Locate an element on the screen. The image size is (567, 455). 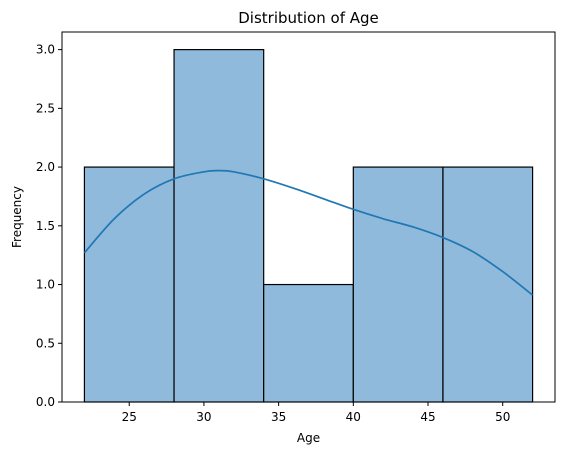
x-tick-label: 40 is located at coordinates (353, 417).